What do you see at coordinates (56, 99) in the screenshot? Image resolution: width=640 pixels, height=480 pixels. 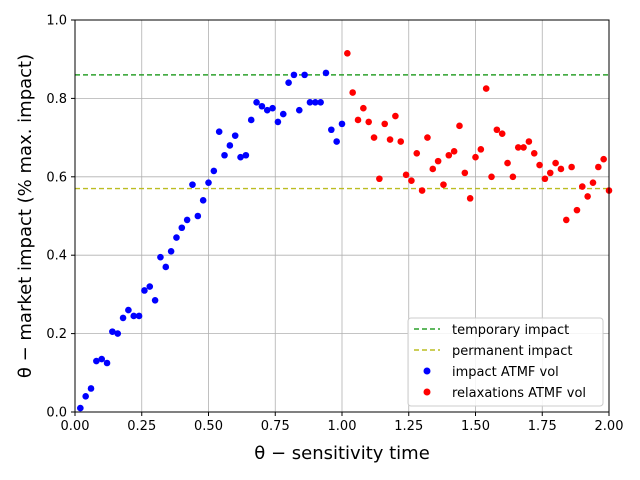 I see `y-tick-label: 0.8` at bounding box center [56, 99].